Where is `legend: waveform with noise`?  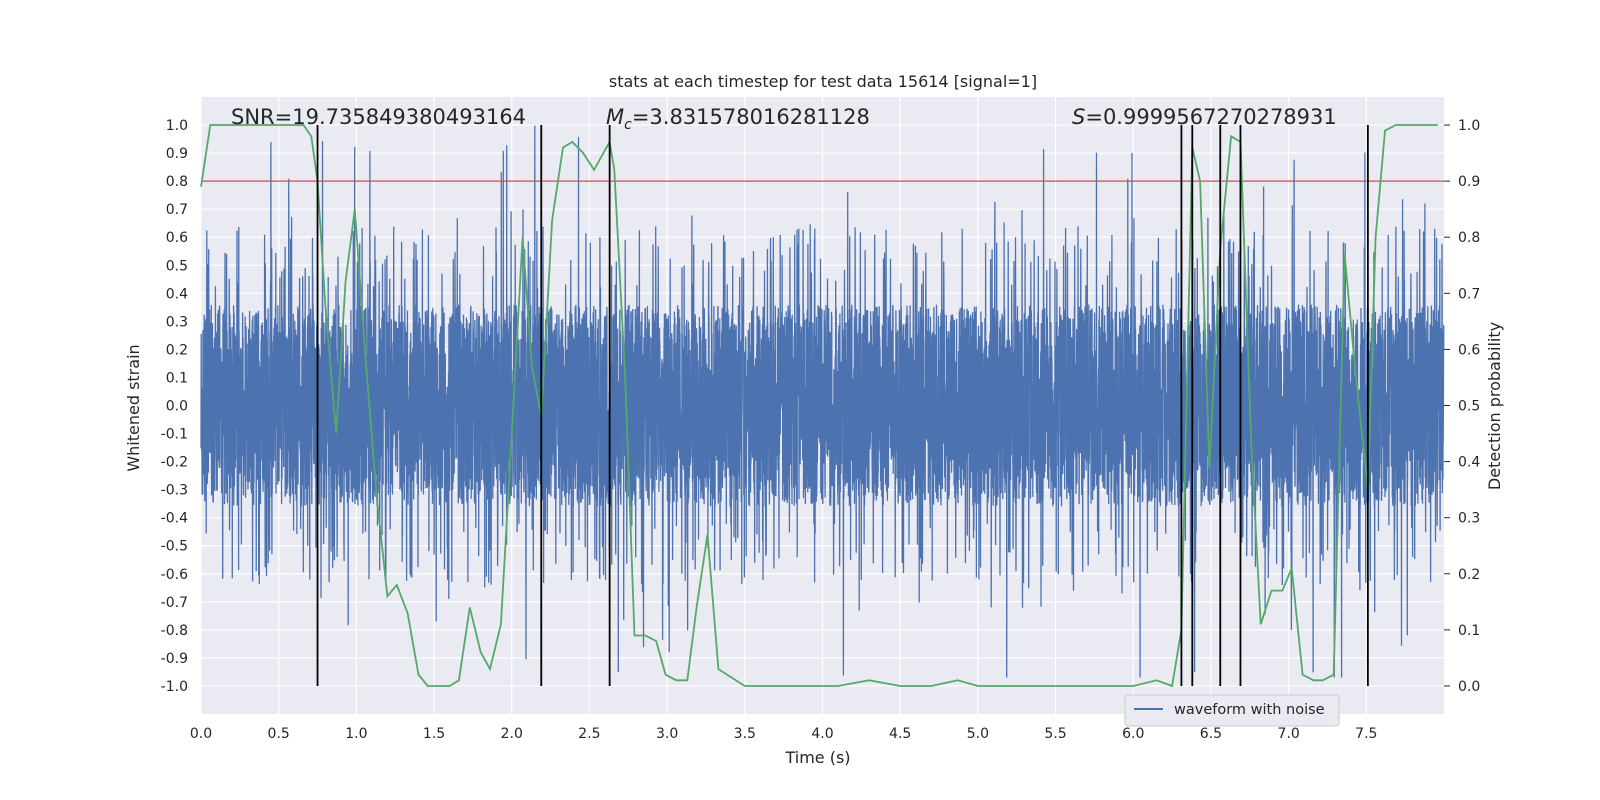
legend: waveform with noise is located at coordinates (1232, 710).